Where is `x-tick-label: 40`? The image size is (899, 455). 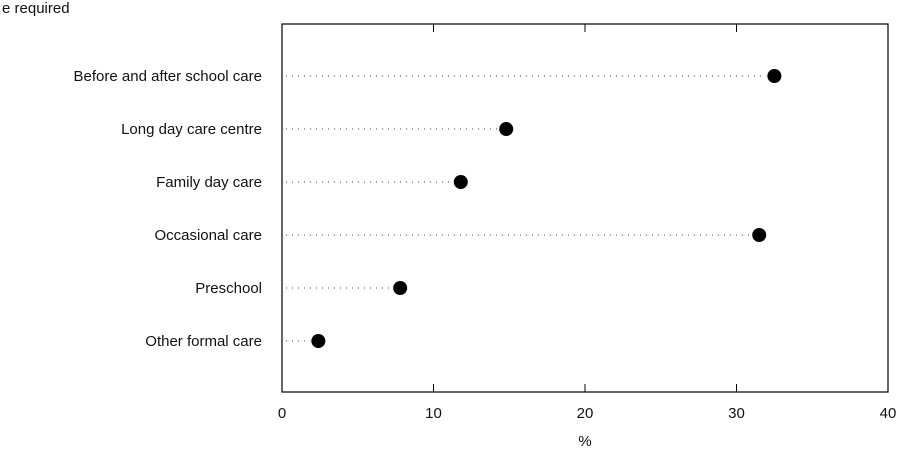 x-tick-label: 40 is located at coordinates (888, 413).